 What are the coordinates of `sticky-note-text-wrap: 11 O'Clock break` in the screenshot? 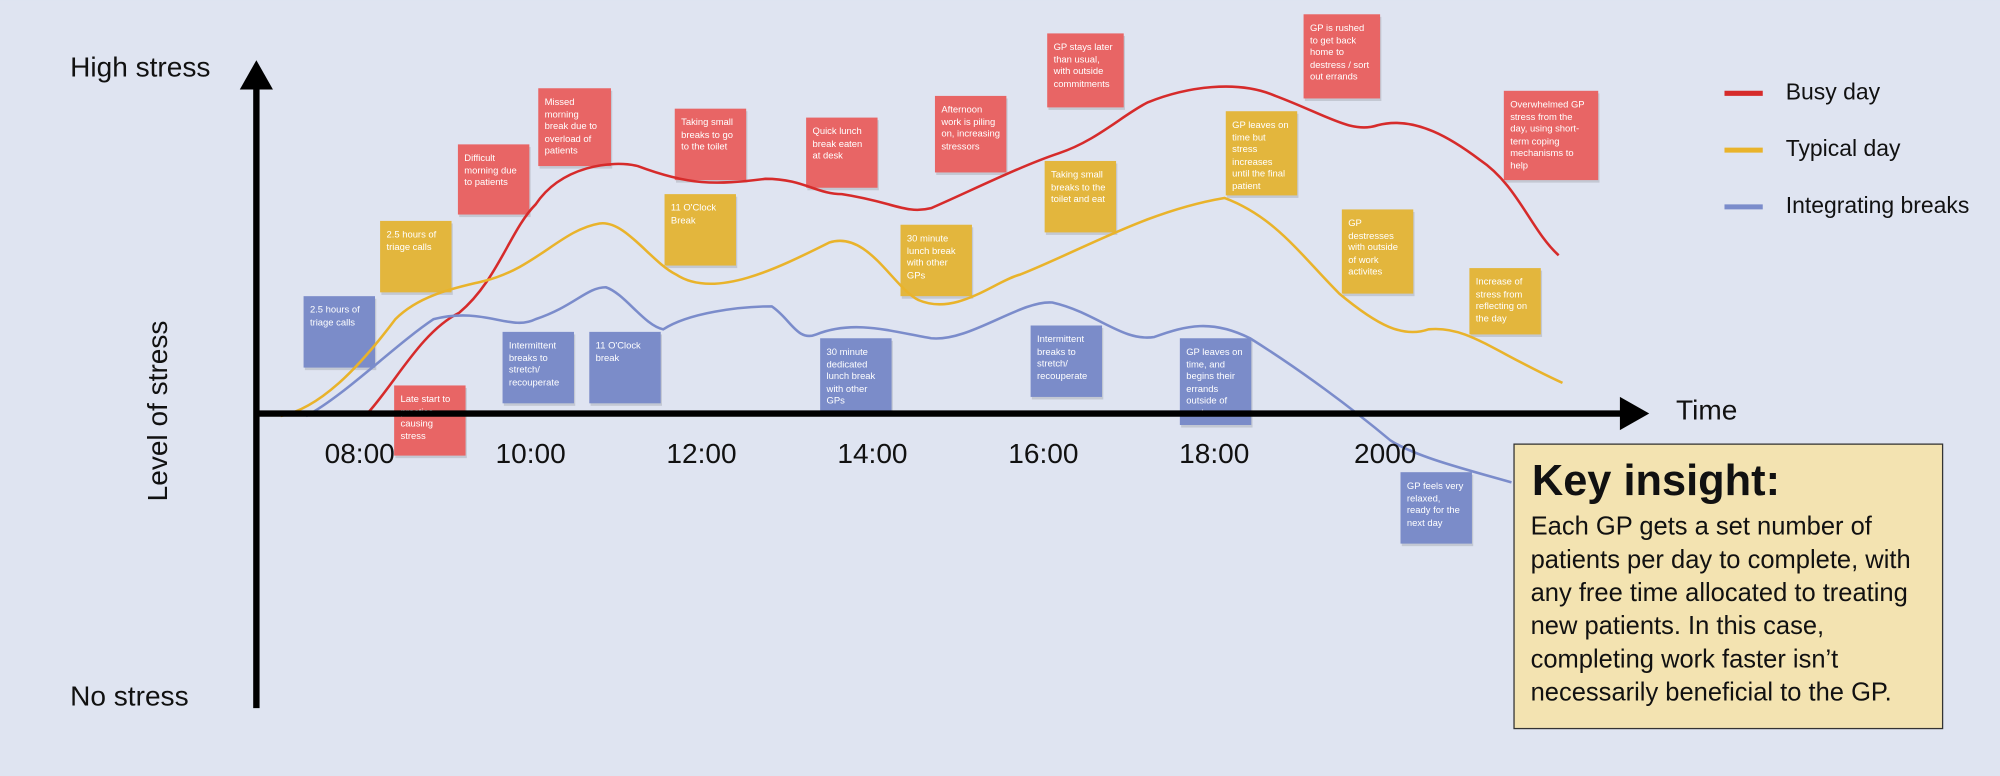 It's located at (618, 351).